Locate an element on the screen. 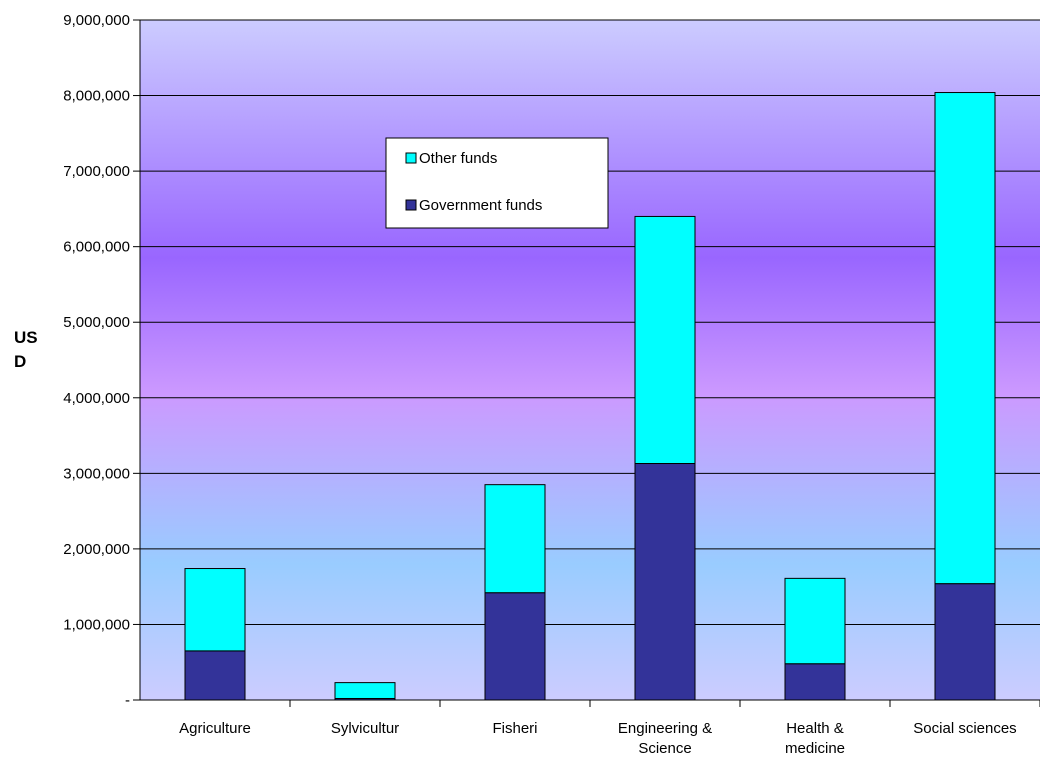 This screenshot has width=1040, height=759. x-category-label: Health & medicine is located at coordinates (815, 738).